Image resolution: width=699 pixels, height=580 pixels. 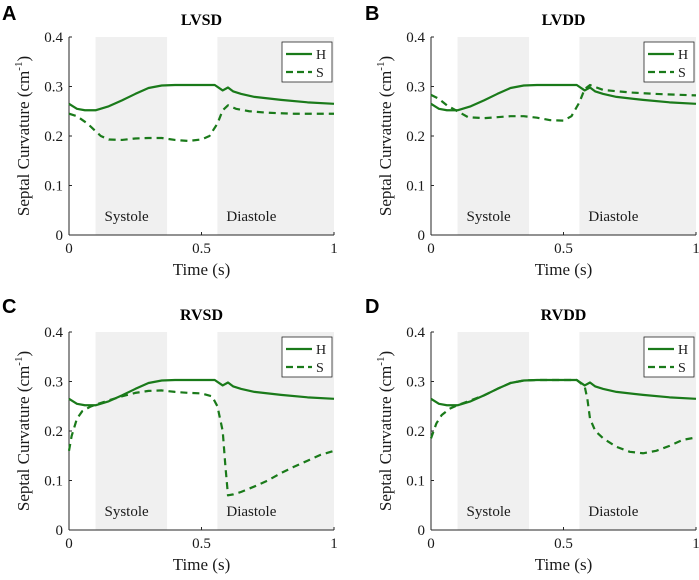 I want to click on chart-title: LVDD, so click(x=564, y=20).